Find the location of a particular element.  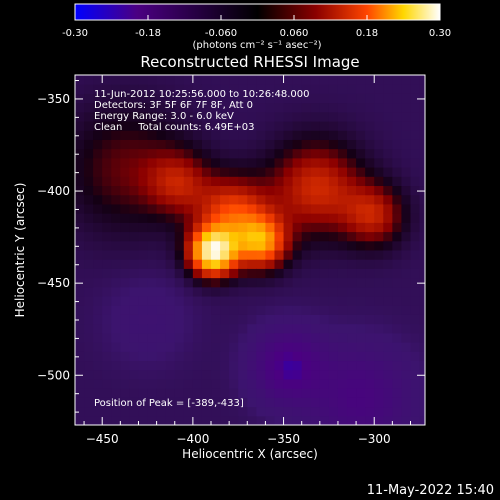

chart-title: Reconstructed RHESSI Image is located at coordinates (249, 62).